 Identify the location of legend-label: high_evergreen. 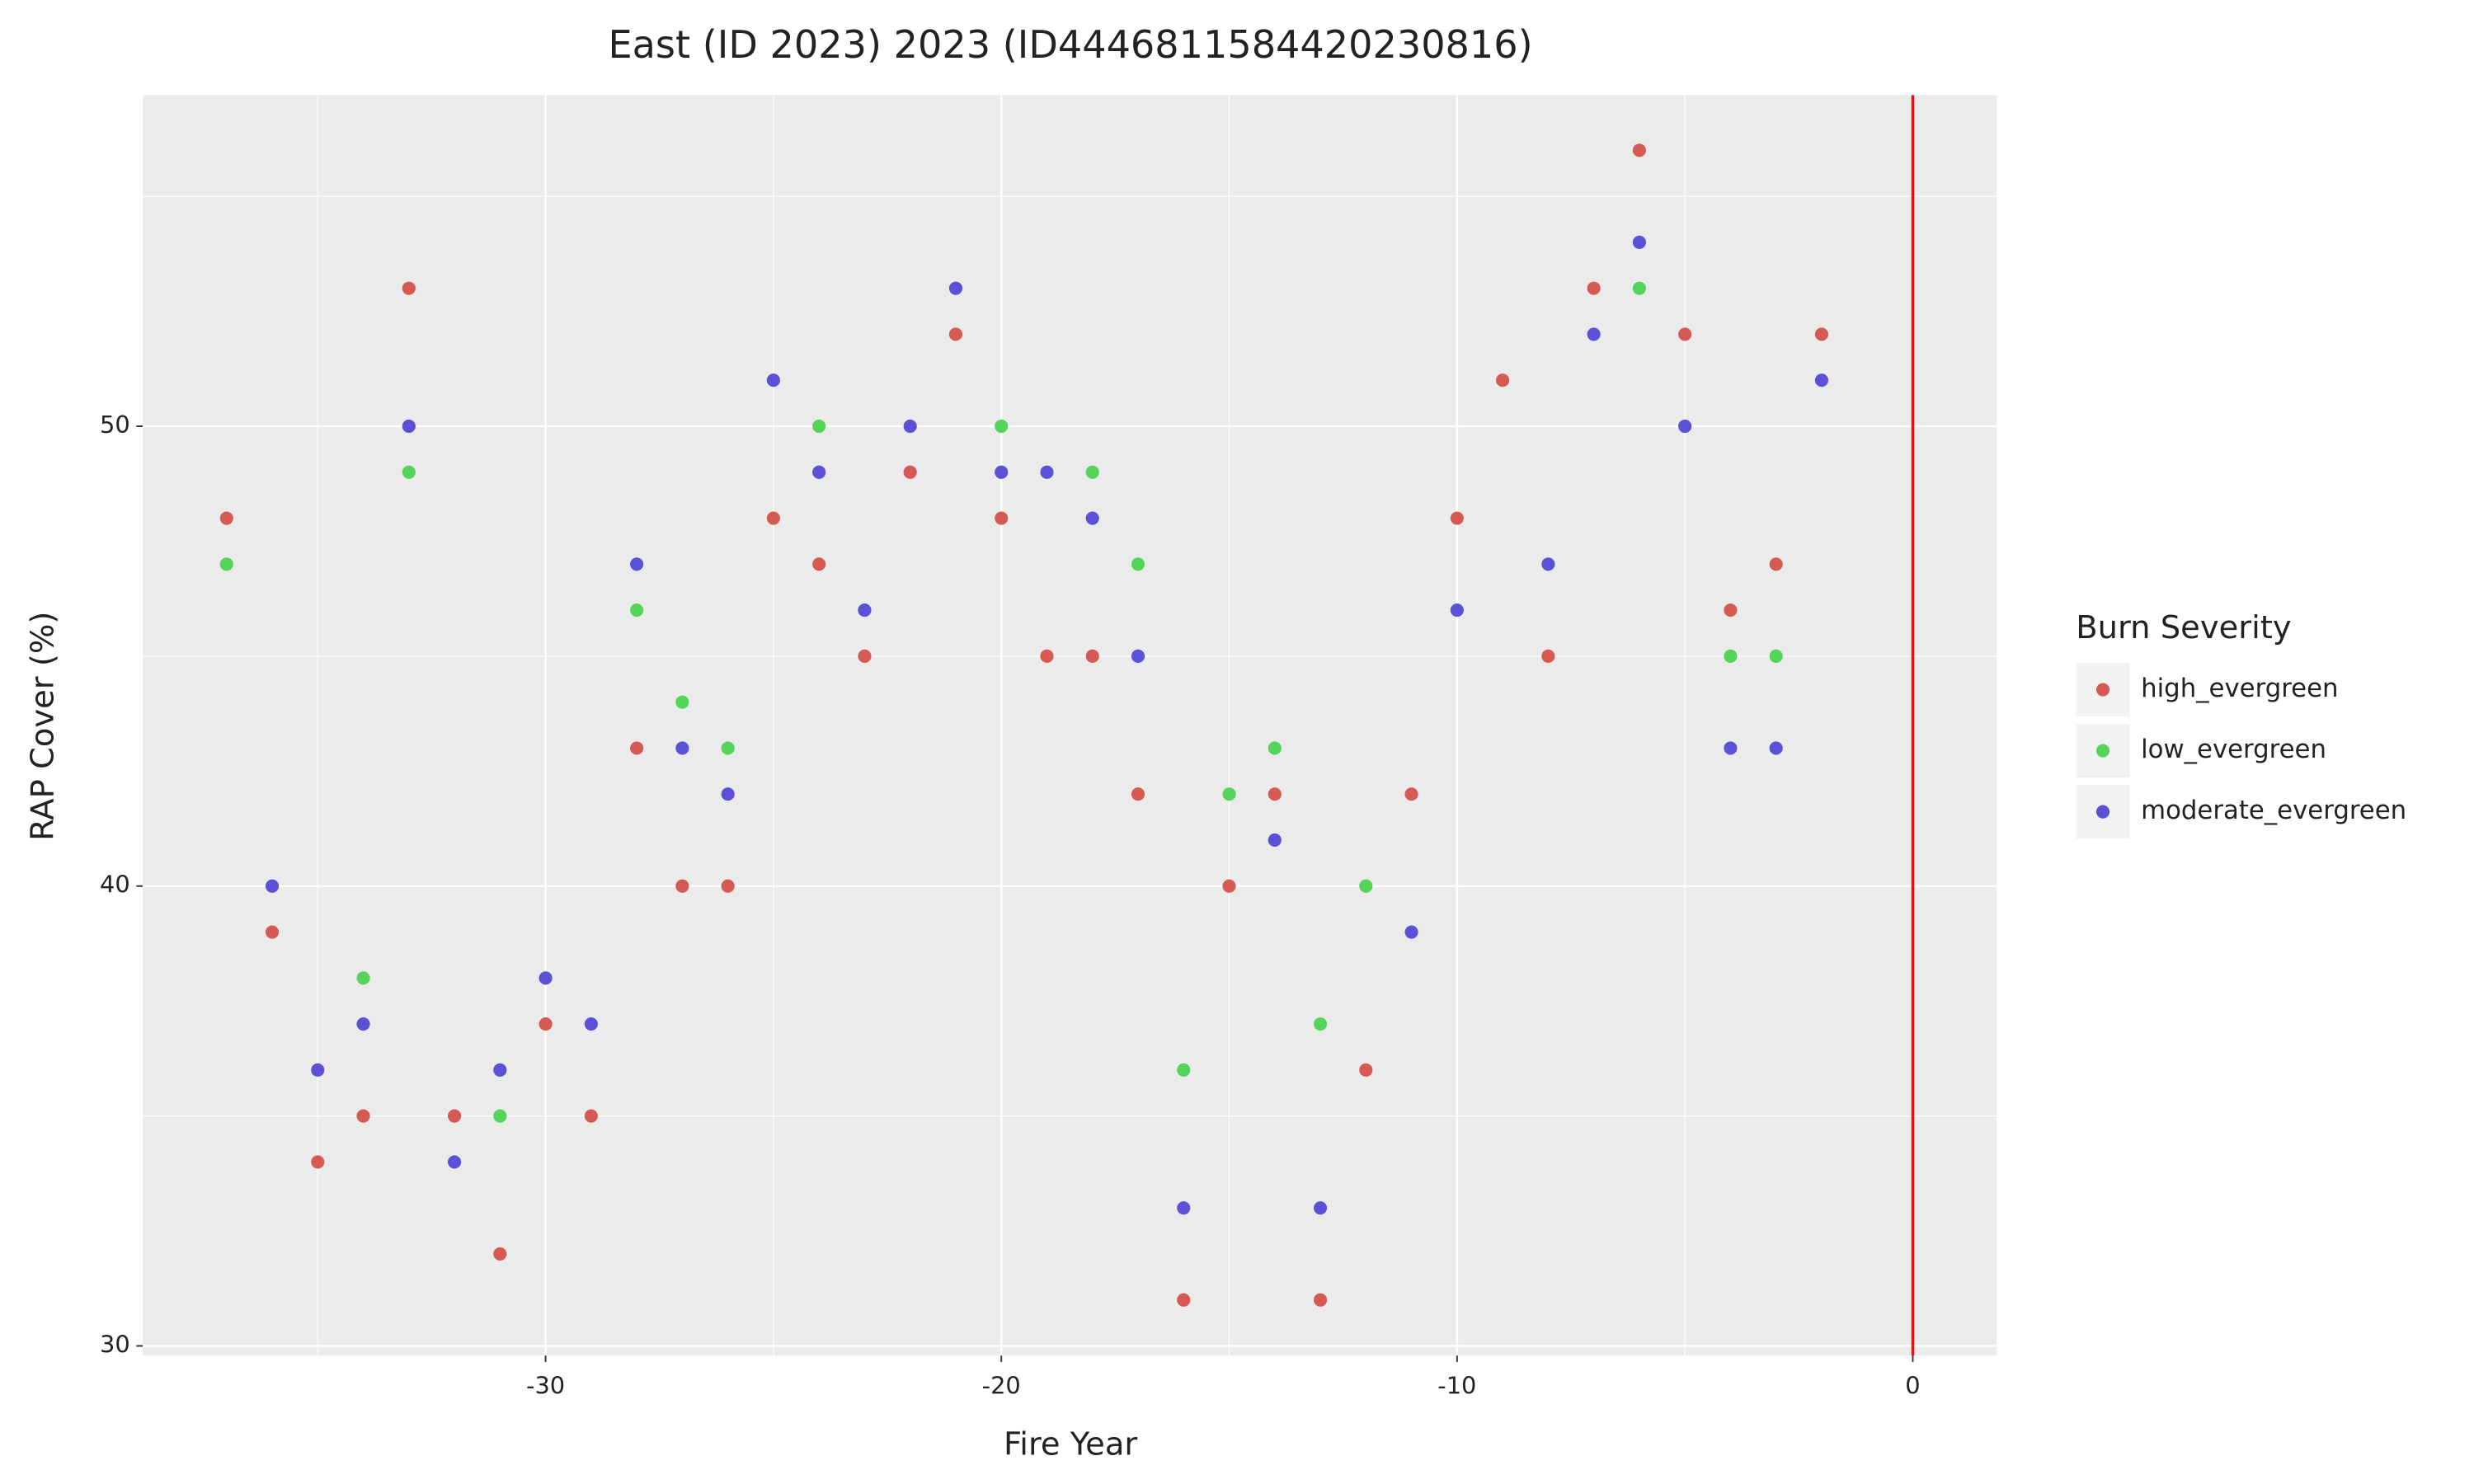
(2239, 688).